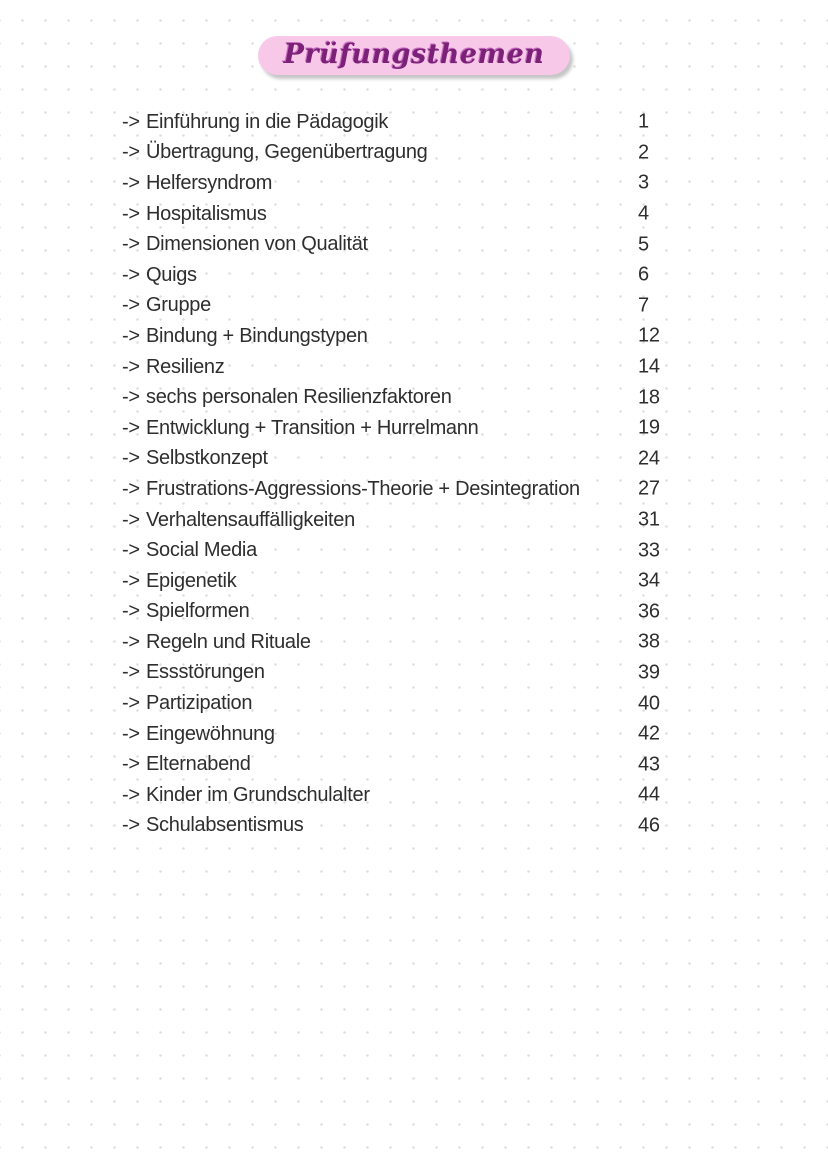 The image size is (828, 1169). I want to click on toc-row: -> sechs personalen Resilienzfaktoren 18, so click(414, 397).